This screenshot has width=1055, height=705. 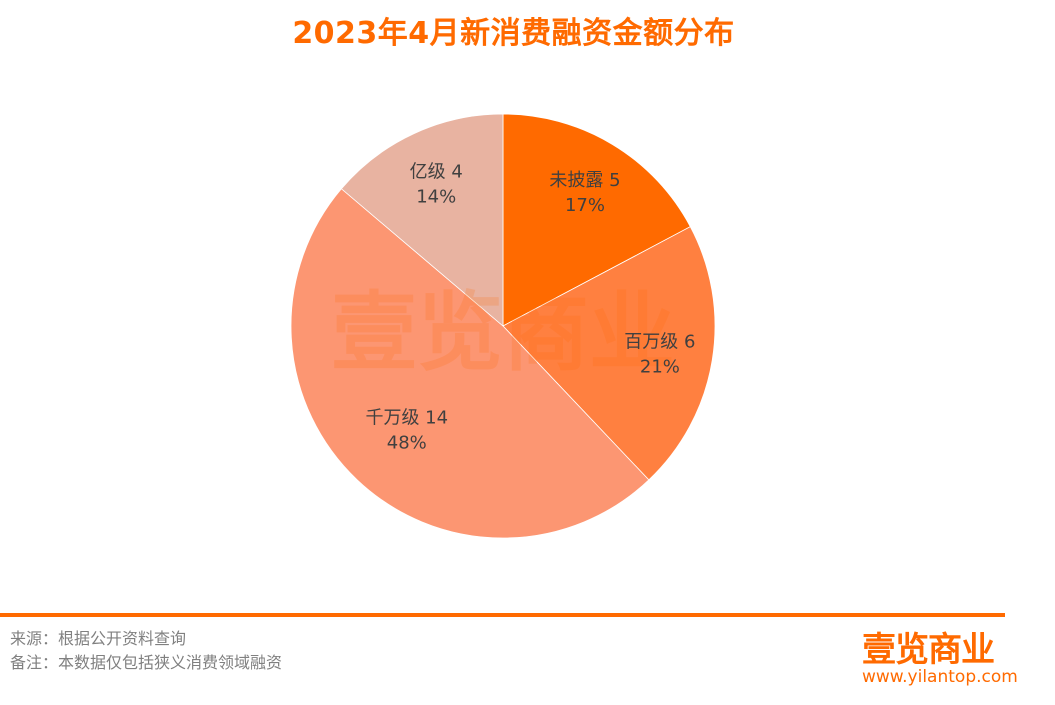 I want to click on slice-percent-1: 21%, so click(x=660, y=367).